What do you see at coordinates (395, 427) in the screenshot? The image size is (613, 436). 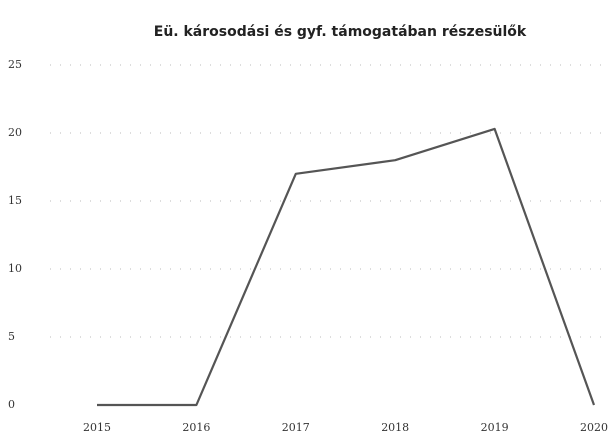 I see `x-tick-label: 2018` at bounding box center [395, 427].